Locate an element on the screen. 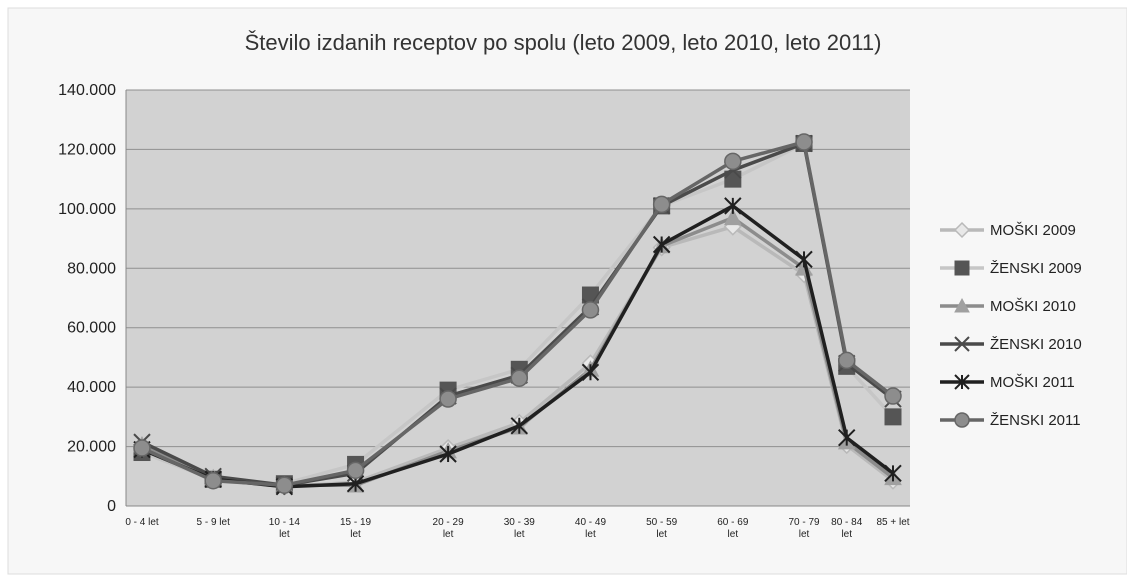 This screenshot has width=1127, height=577. legend-item: MOŠKI 2010 is located at coordinates (1008, 306).